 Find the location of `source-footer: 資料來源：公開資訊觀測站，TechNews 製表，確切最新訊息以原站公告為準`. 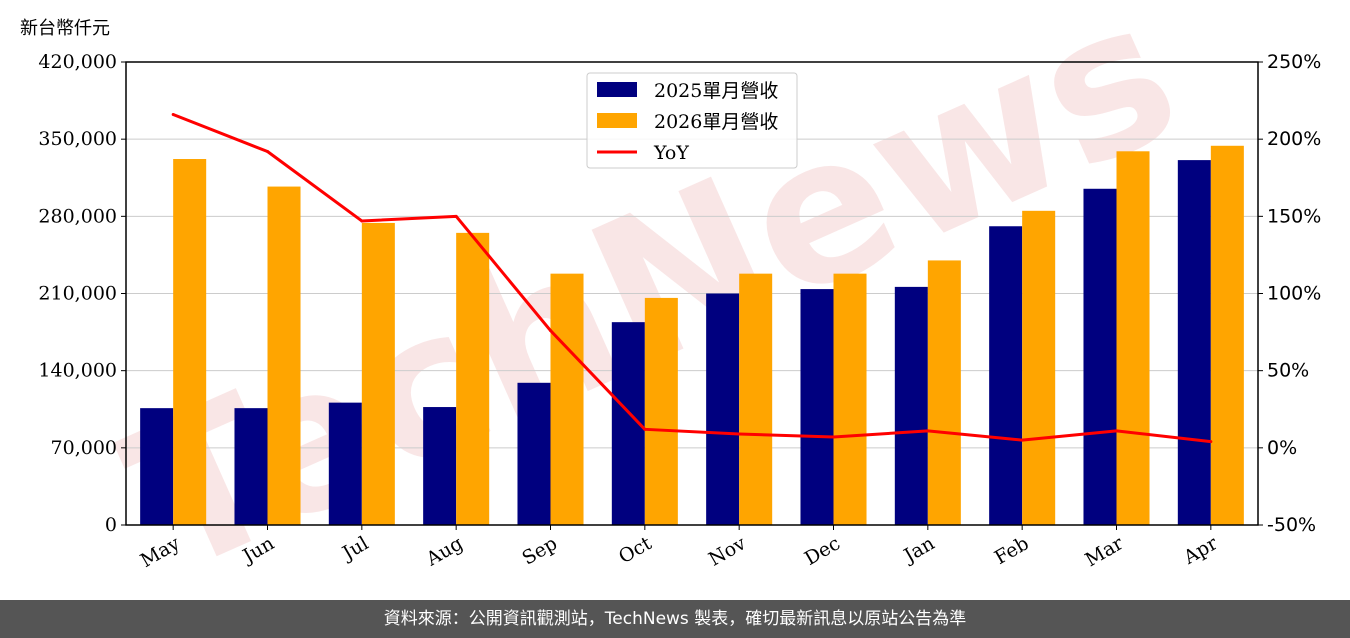

source-footer: 資料來源：公開資訊觀測站，TechNews 製表，確切最新訊息以原站公告為準 is located at coordinates (675, 619).